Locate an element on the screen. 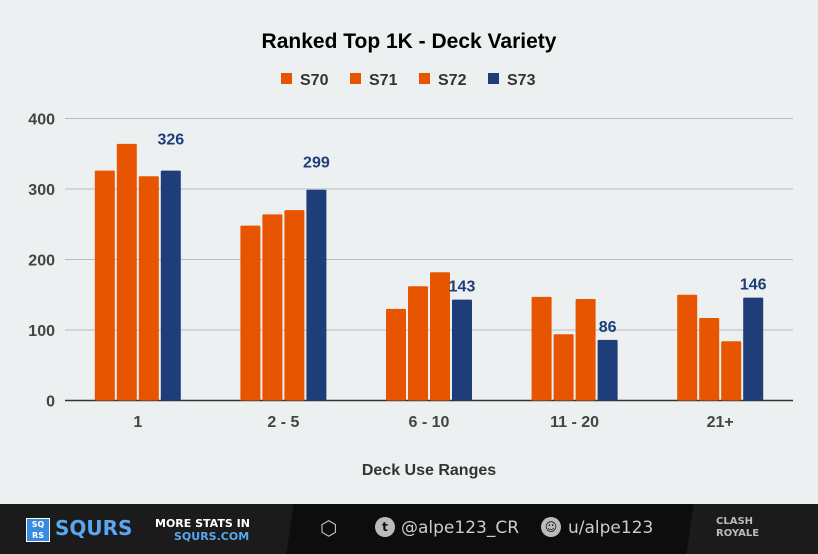 This screenshot has height=554, width=818. data-label: 143 is located at coordinates (462, 287).